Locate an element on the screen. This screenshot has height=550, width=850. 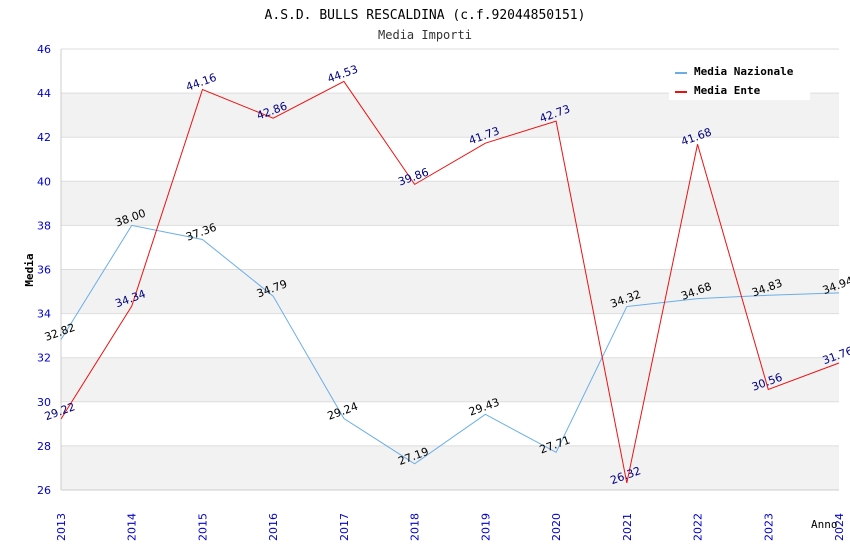
y-tick-label: 44 is located at coordinates (44, 93).